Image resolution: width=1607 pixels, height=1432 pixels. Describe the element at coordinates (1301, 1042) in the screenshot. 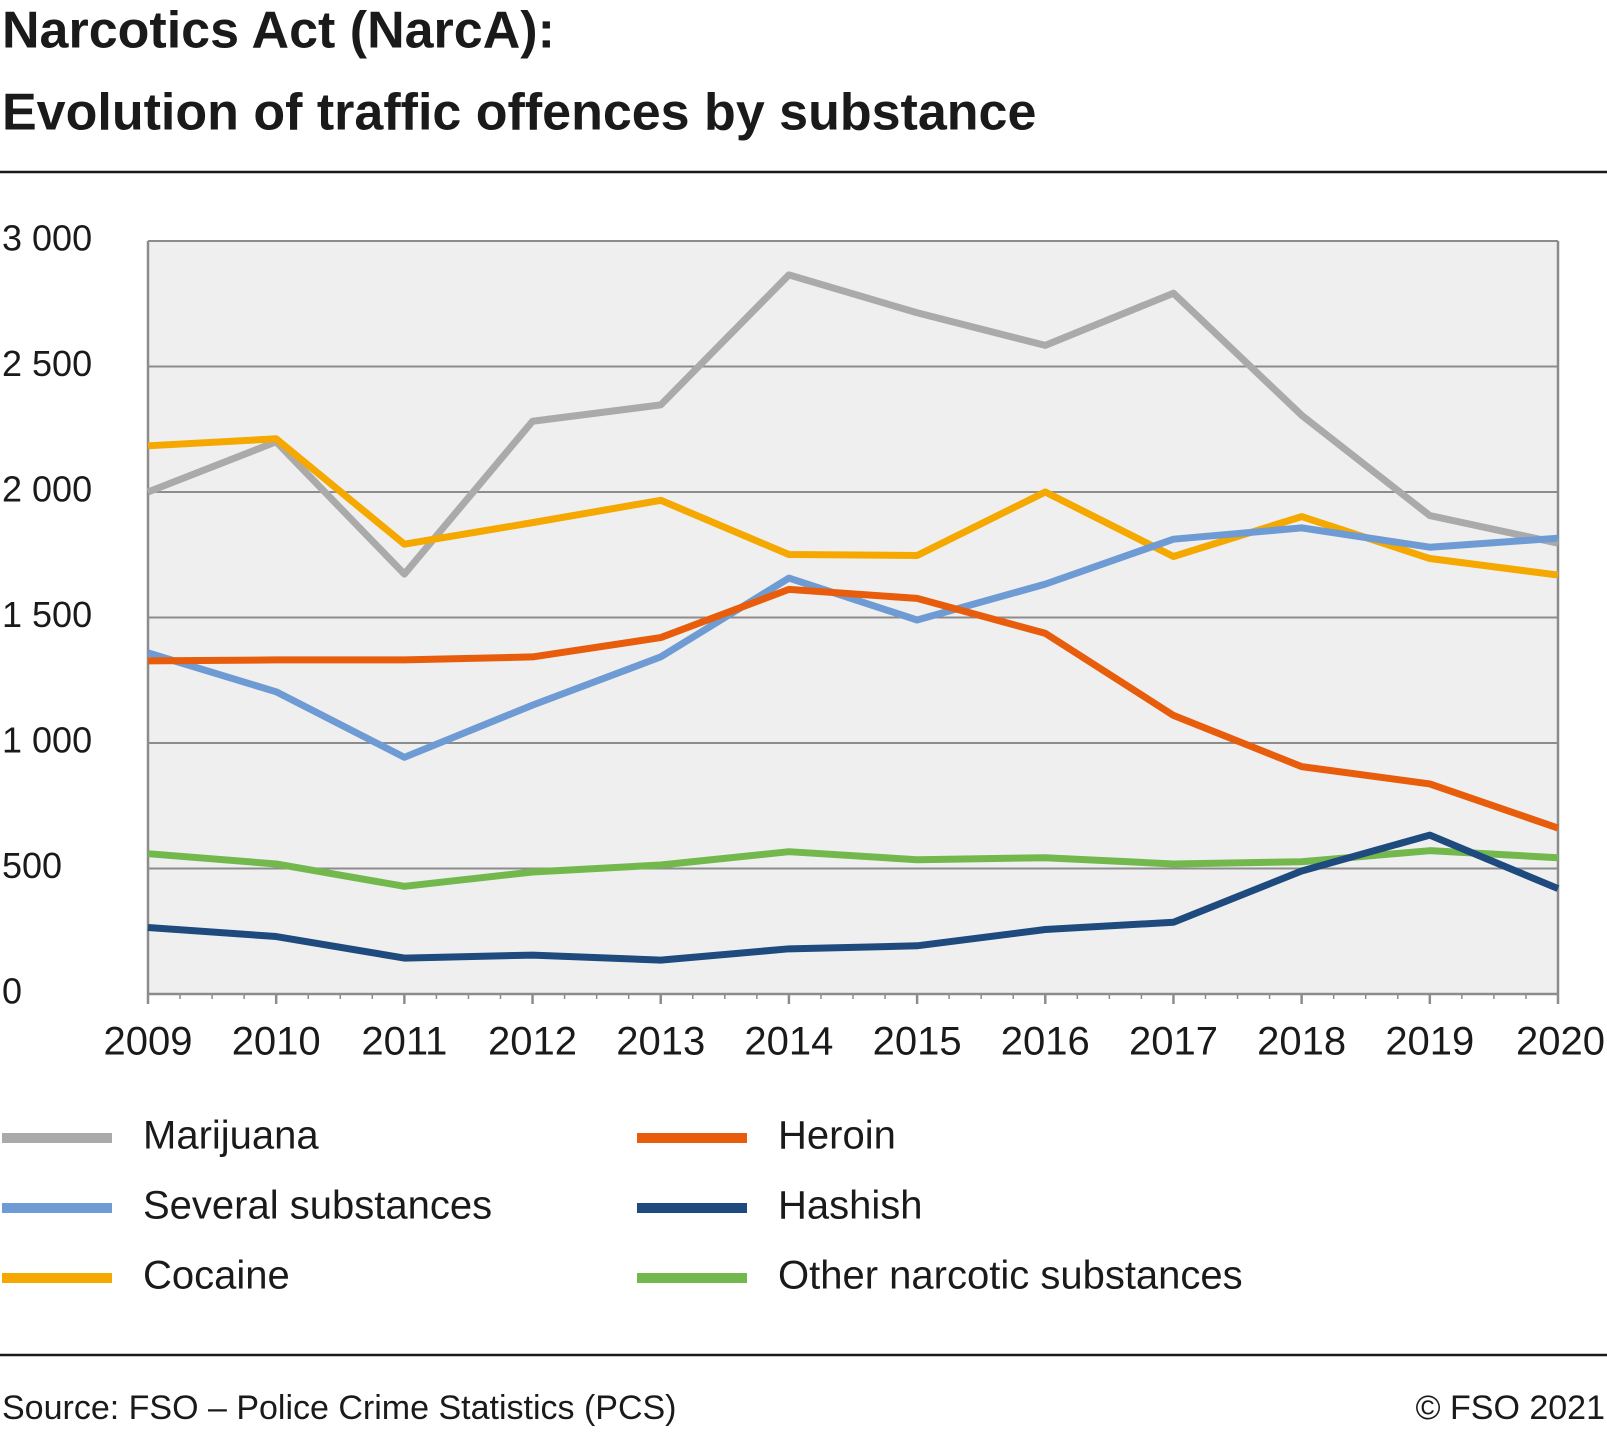

I see `x-tick-label: 2018` at that location.